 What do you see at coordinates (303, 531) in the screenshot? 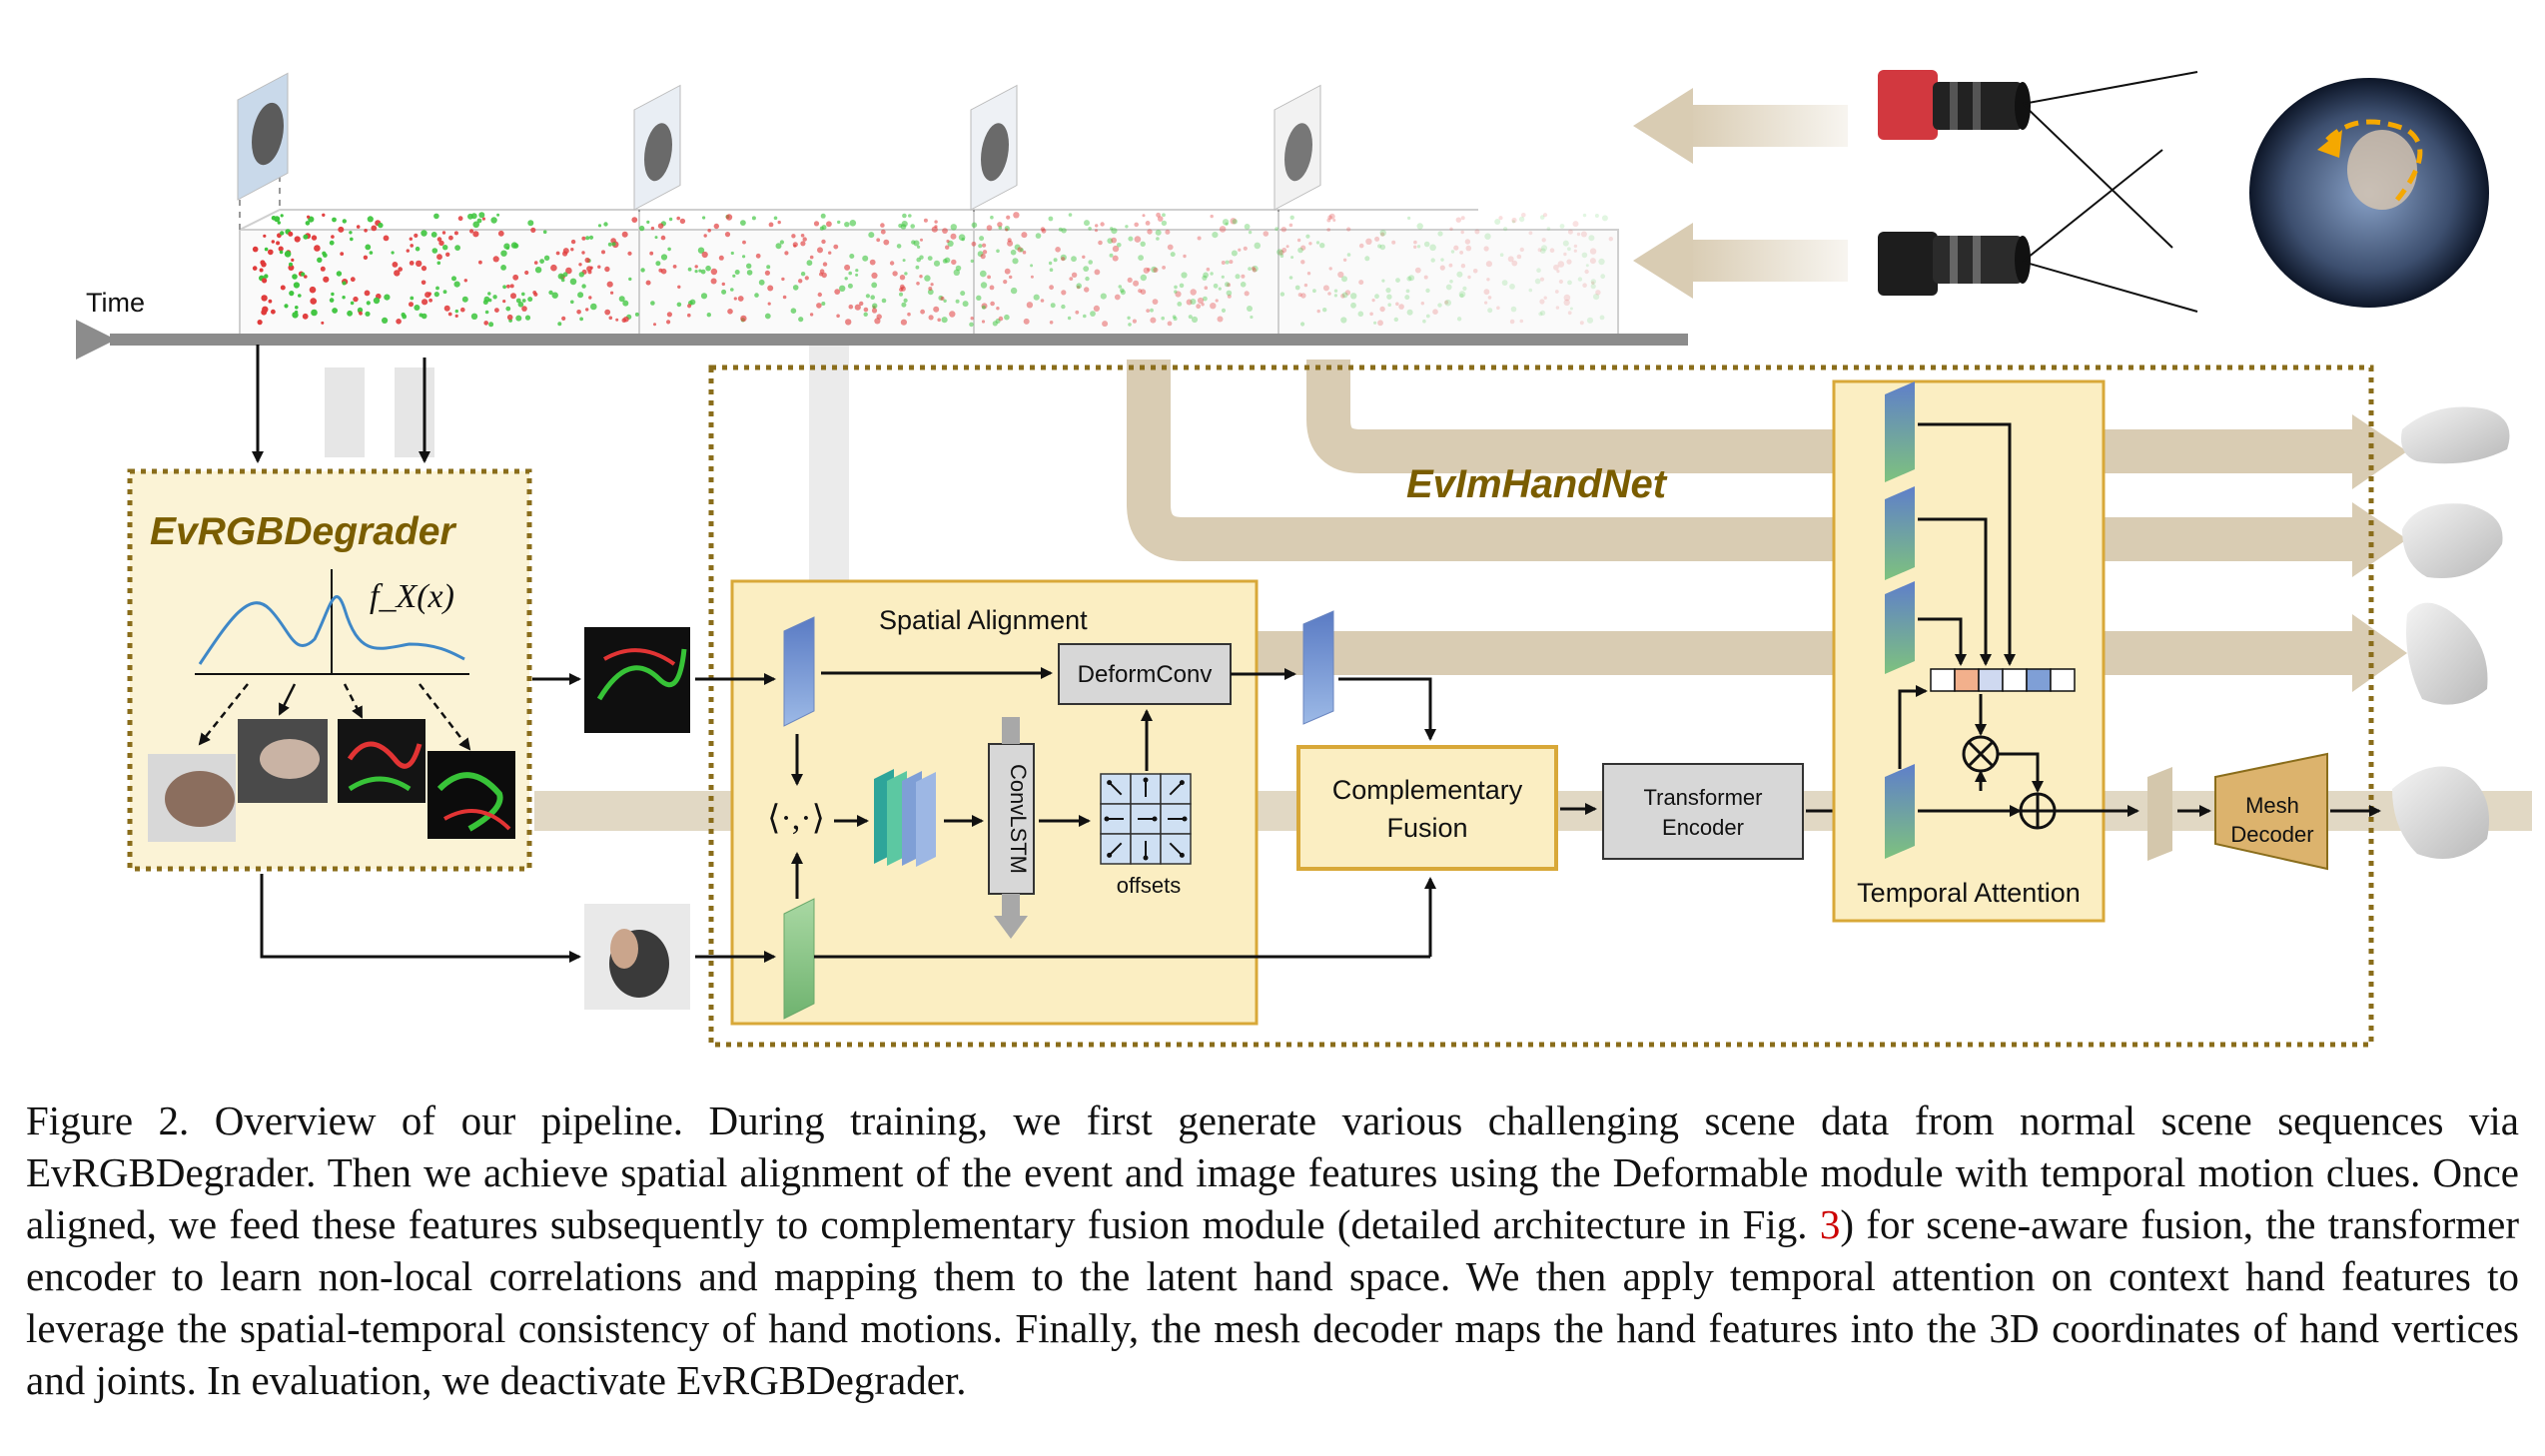
I see `degrader-title: EvRGBDegrader` at bounding box center [303, 531].